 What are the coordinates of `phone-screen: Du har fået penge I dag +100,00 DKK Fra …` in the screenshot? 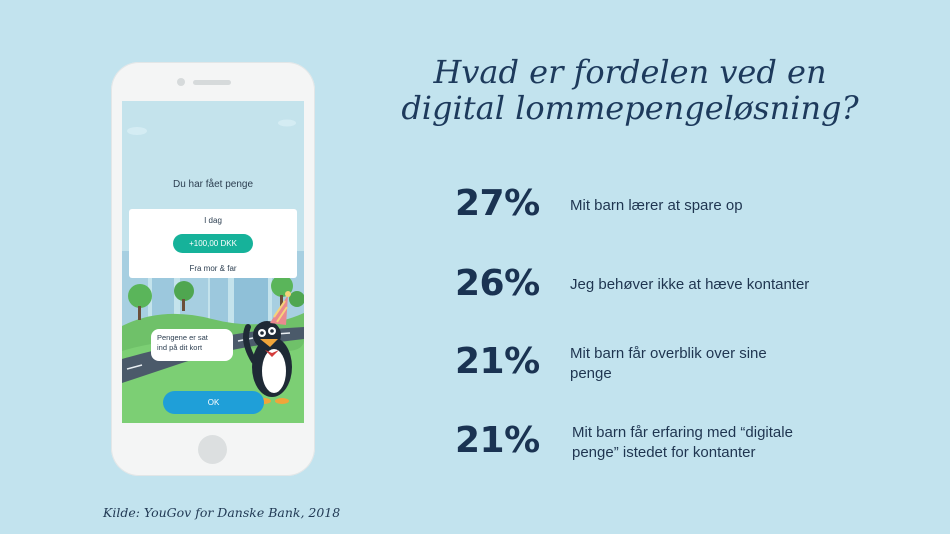 It's located at (213, 262).